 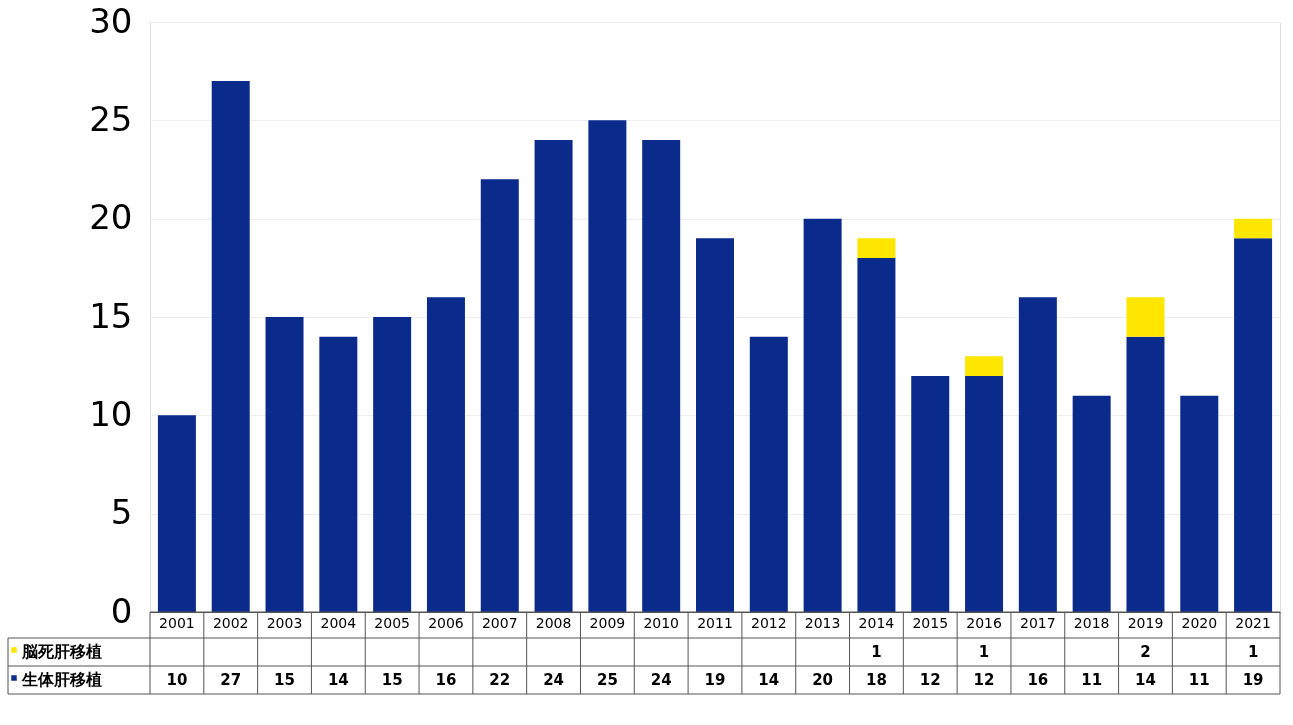 What do you see at coordinates (111, 315) in the screenshot?
I see `y-tick-label: 15` at bounding box center [111, 315].